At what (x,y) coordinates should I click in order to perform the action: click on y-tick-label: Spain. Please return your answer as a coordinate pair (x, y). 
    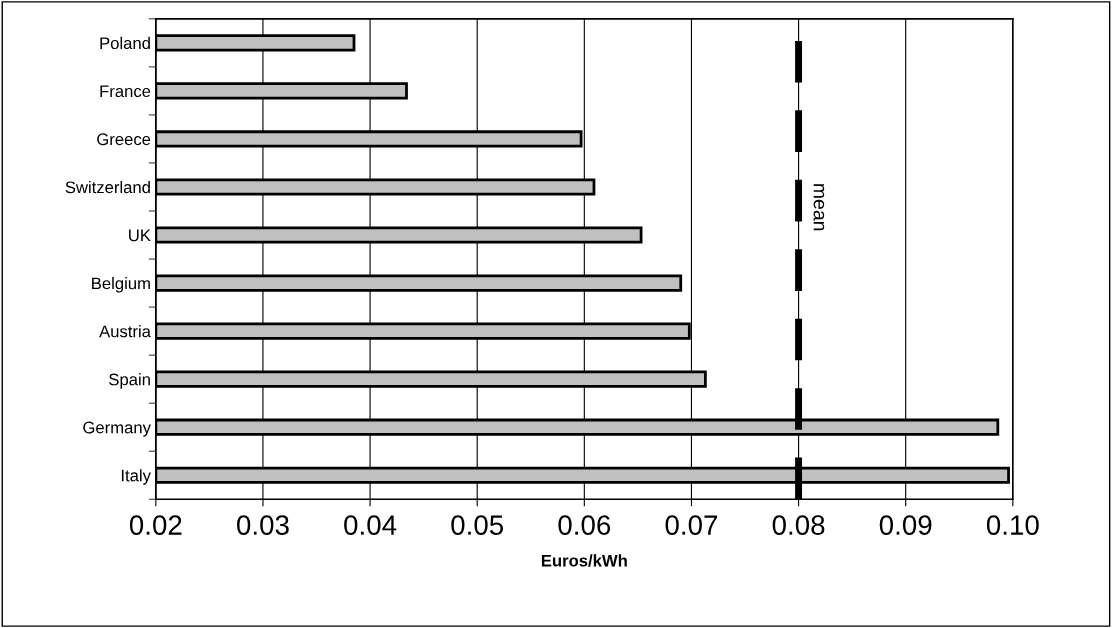
    Looking at the image, I should click on (129, 381).